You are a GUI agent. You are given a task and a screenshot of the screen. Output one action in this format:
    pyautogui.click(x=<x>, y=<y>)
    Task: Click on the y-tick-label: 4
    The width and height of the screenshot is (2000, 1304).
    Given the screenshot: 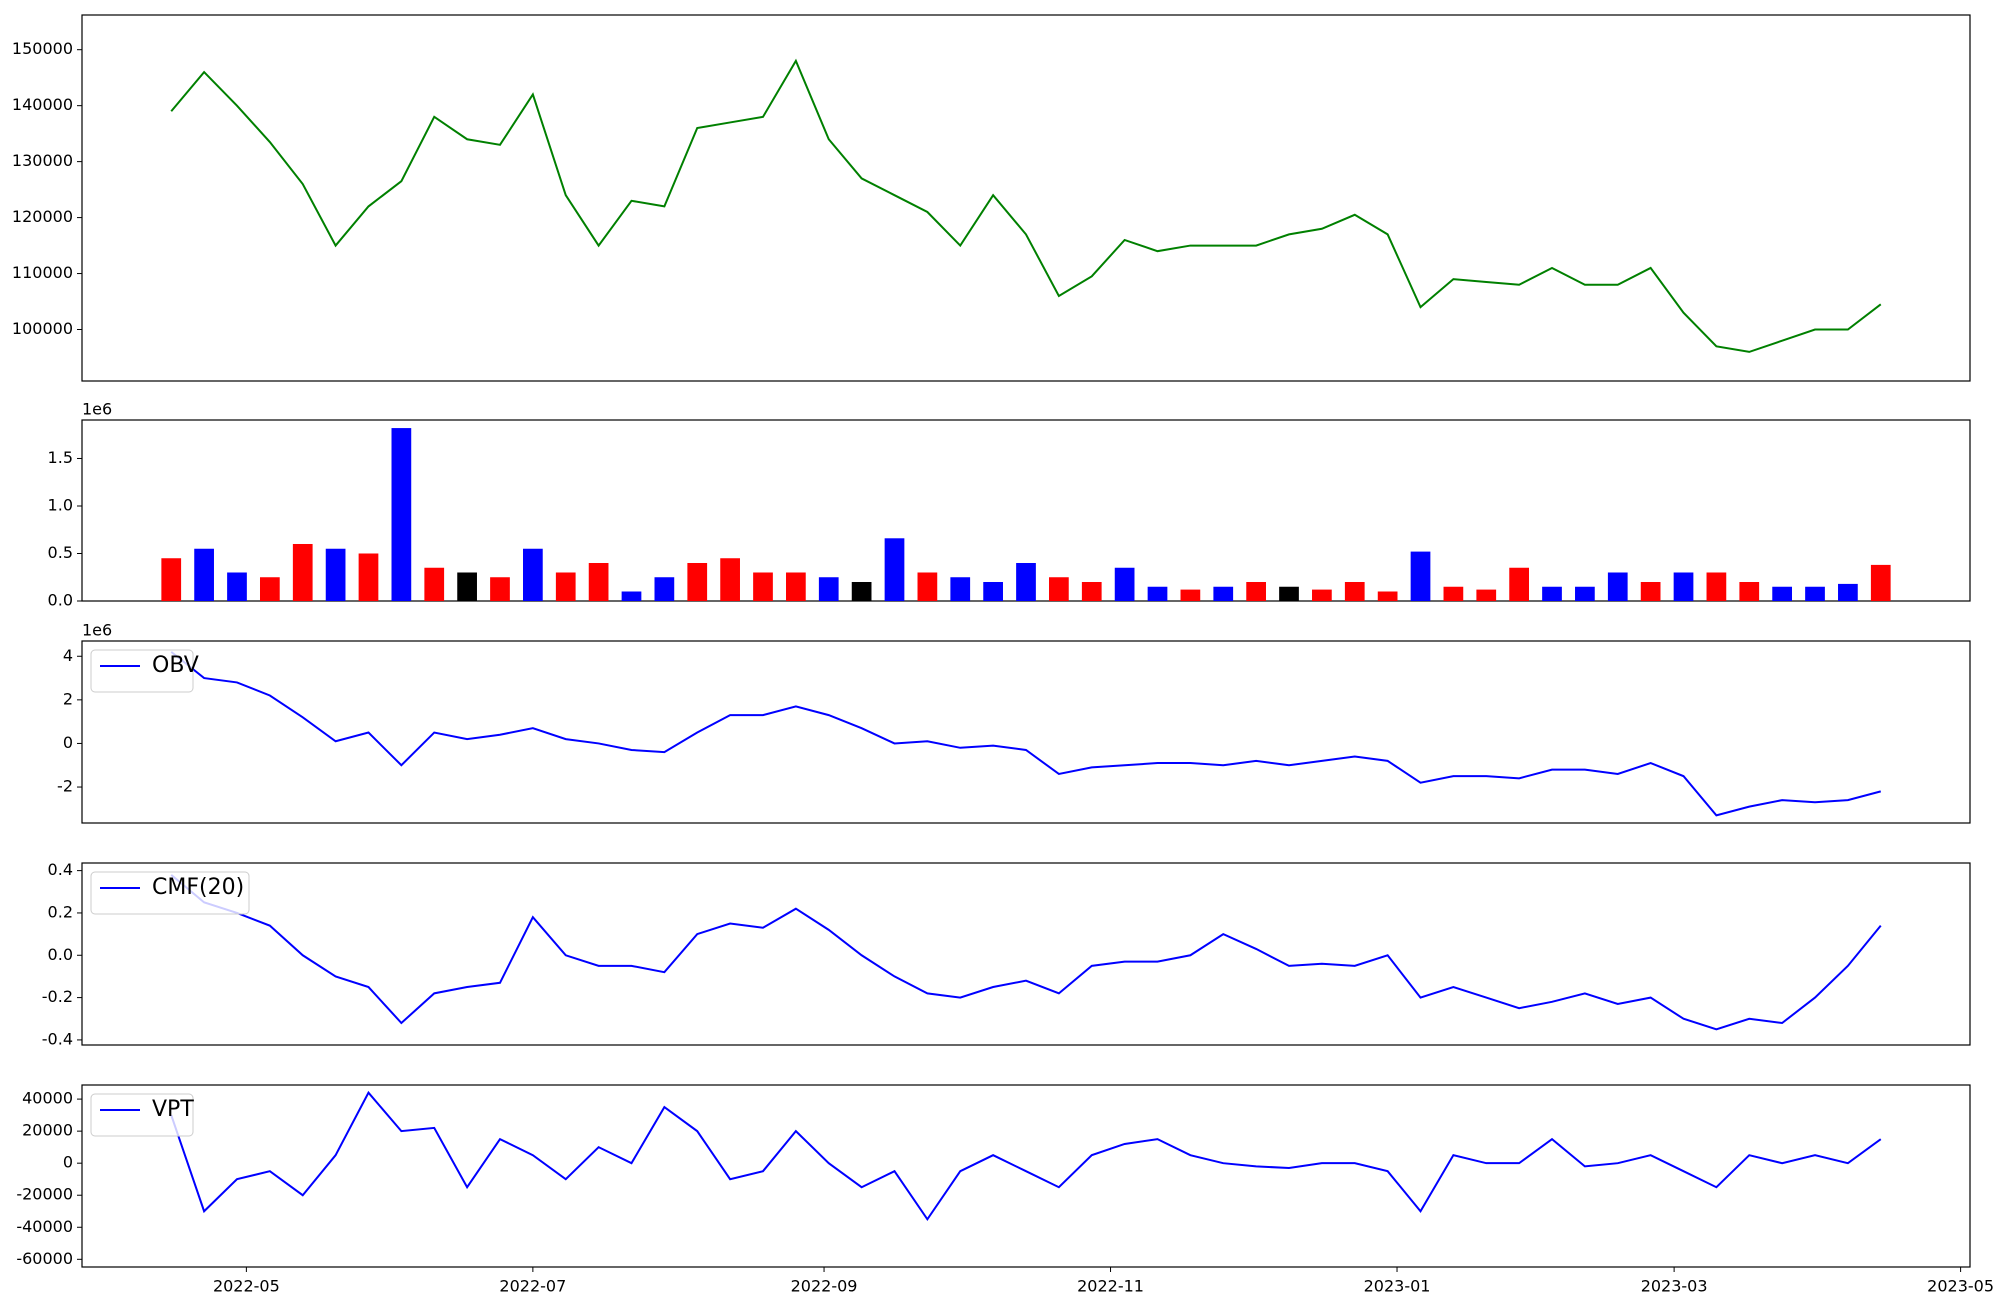 What is the action you would take?
    pyautogui.click(x=68, y=655)
    